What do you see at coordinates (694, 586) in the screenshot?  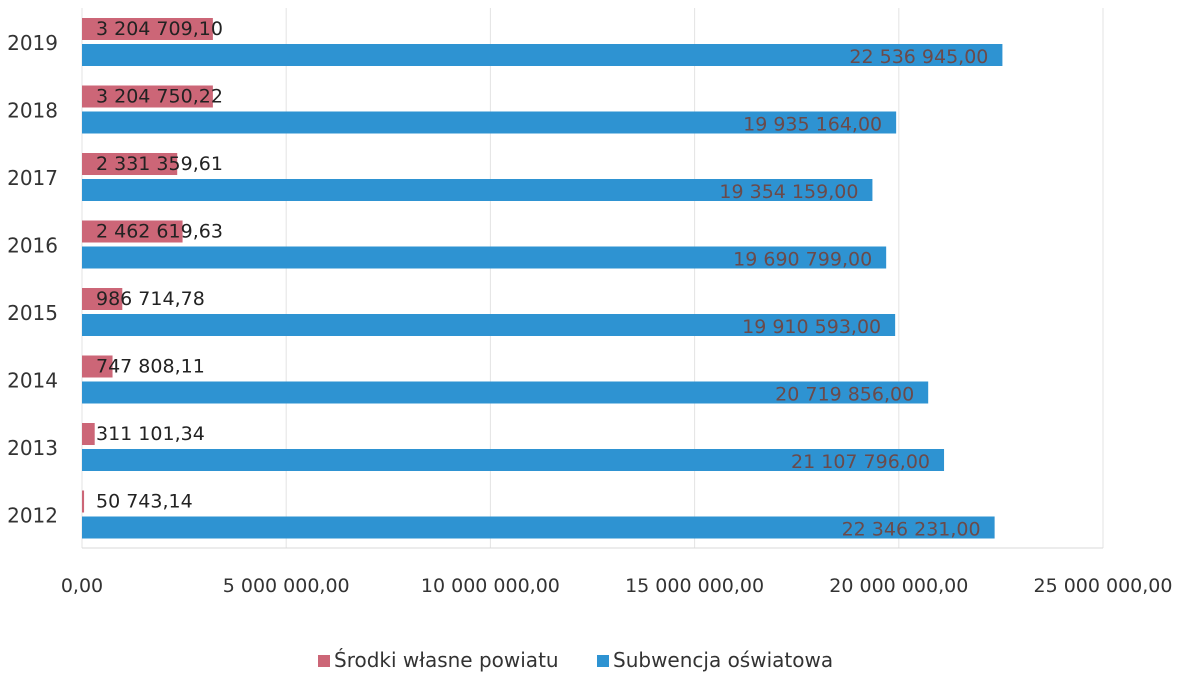 I see `x-tick-label: 15 000 000,00` at bounding box center [694, 586].